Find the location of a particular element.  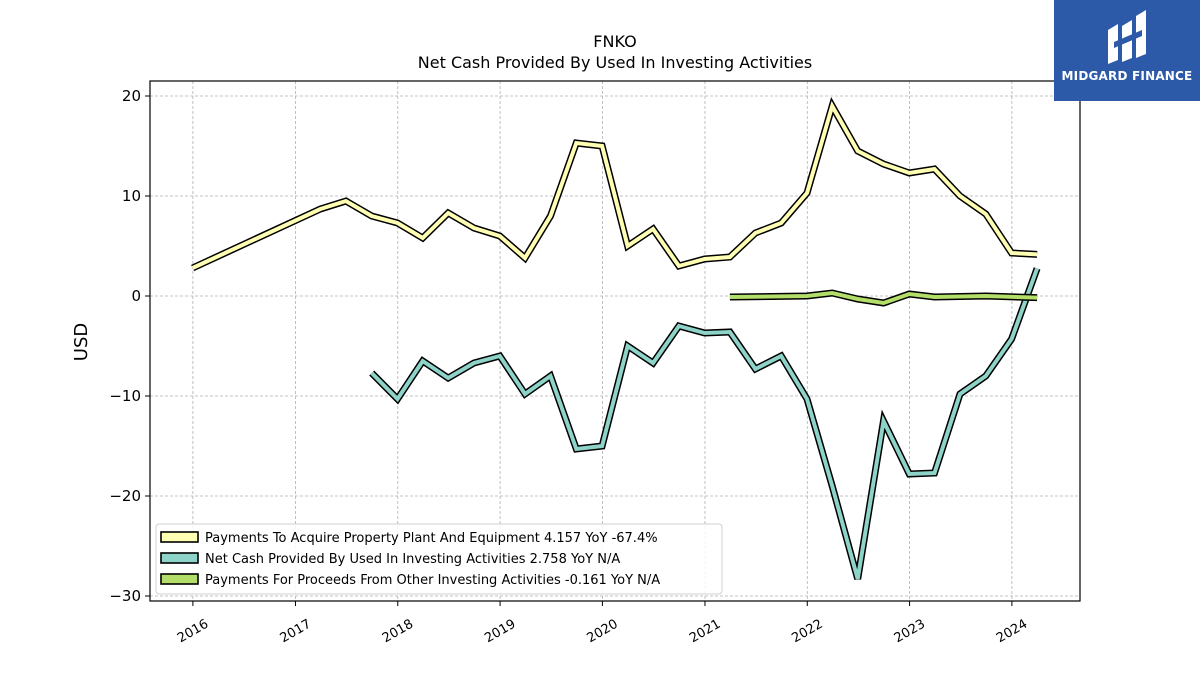

x-tick-label: 2020 is located at coordinates (603, 632).